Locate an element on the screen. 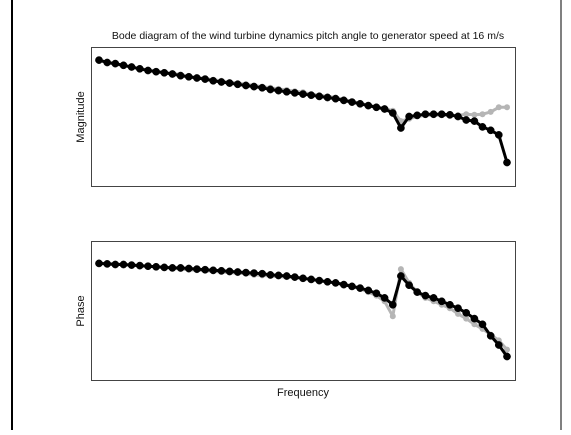 The height and width of the screenshot is (435, 571). x-axis-label: Frequency is located at coordinates (303, 393).